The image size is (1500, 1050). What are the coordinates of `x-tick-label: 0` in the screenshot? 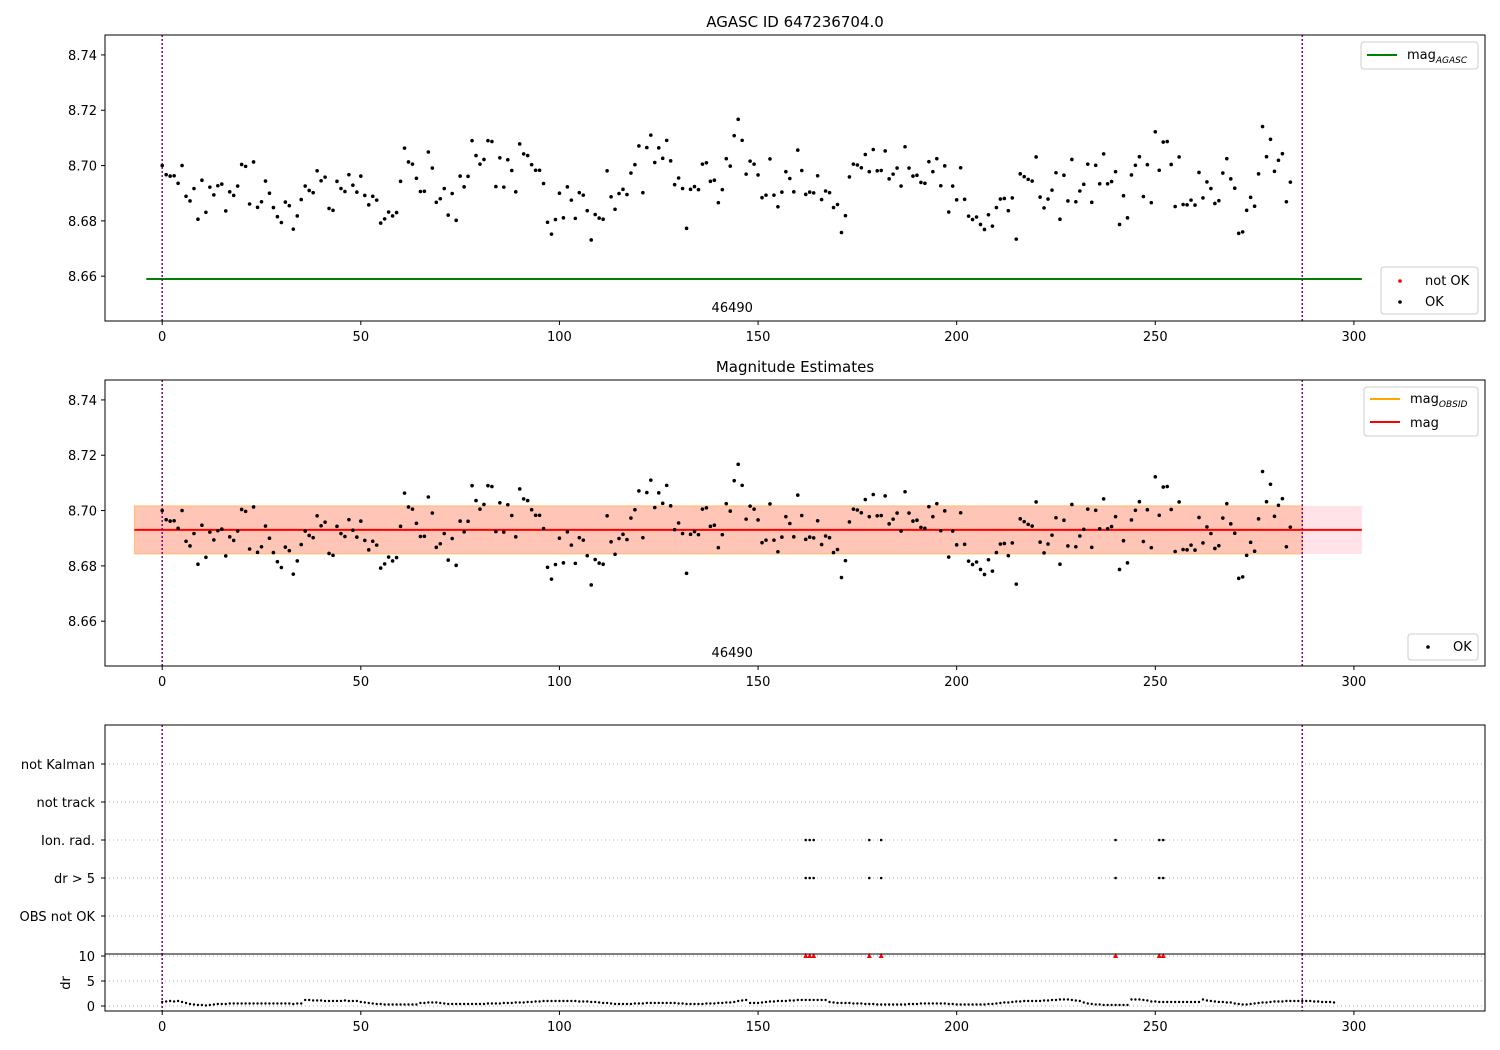 It's located at (162, 337).